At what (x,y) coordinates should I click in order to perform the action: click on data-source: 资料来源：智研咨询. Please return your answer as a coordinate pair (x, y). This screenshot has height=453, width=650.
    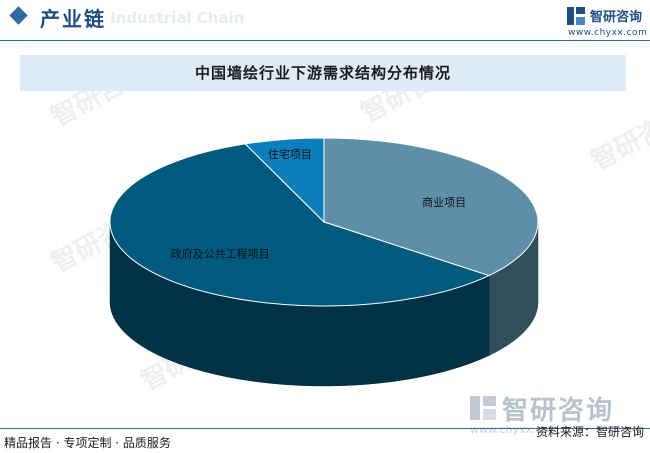
    Looking at the image, I should click on (589, 432).